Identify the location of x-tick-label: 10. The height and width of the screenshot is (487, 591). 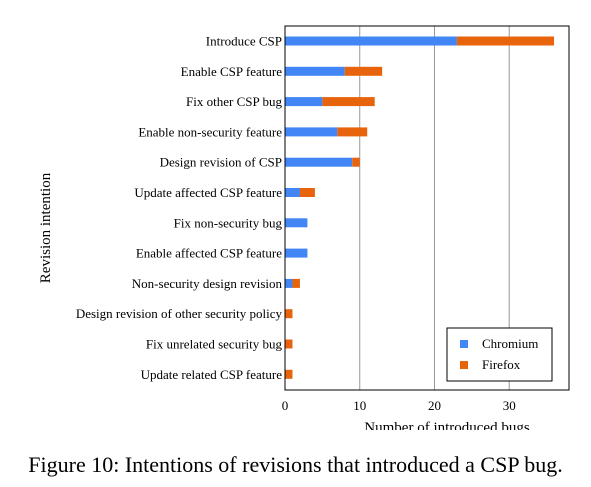
(359, 405).